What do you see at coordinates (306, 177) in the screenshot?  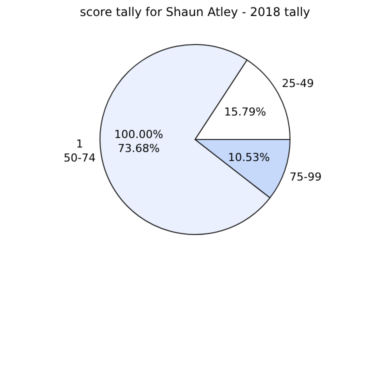 I see `slice-label: 75-99` at bounding box center [306, 177].